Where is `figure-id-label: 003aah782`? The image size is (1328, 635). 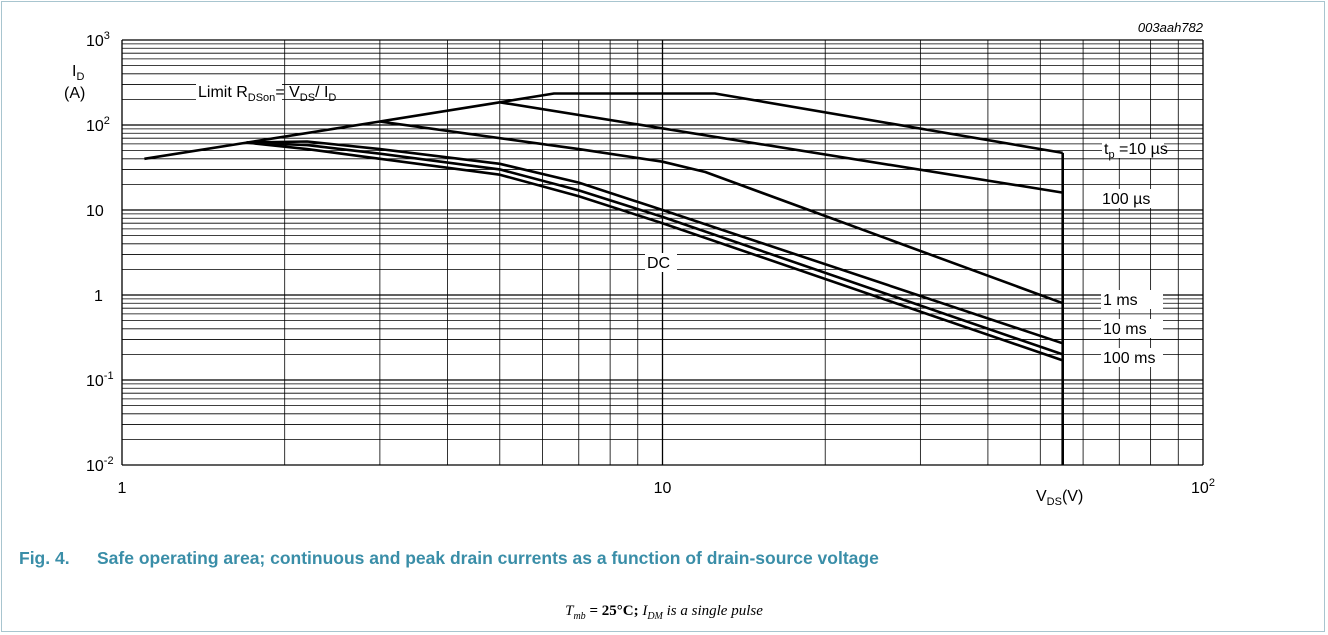 figure-id-label: 003aah782 is located at coordinates (1171, 27).